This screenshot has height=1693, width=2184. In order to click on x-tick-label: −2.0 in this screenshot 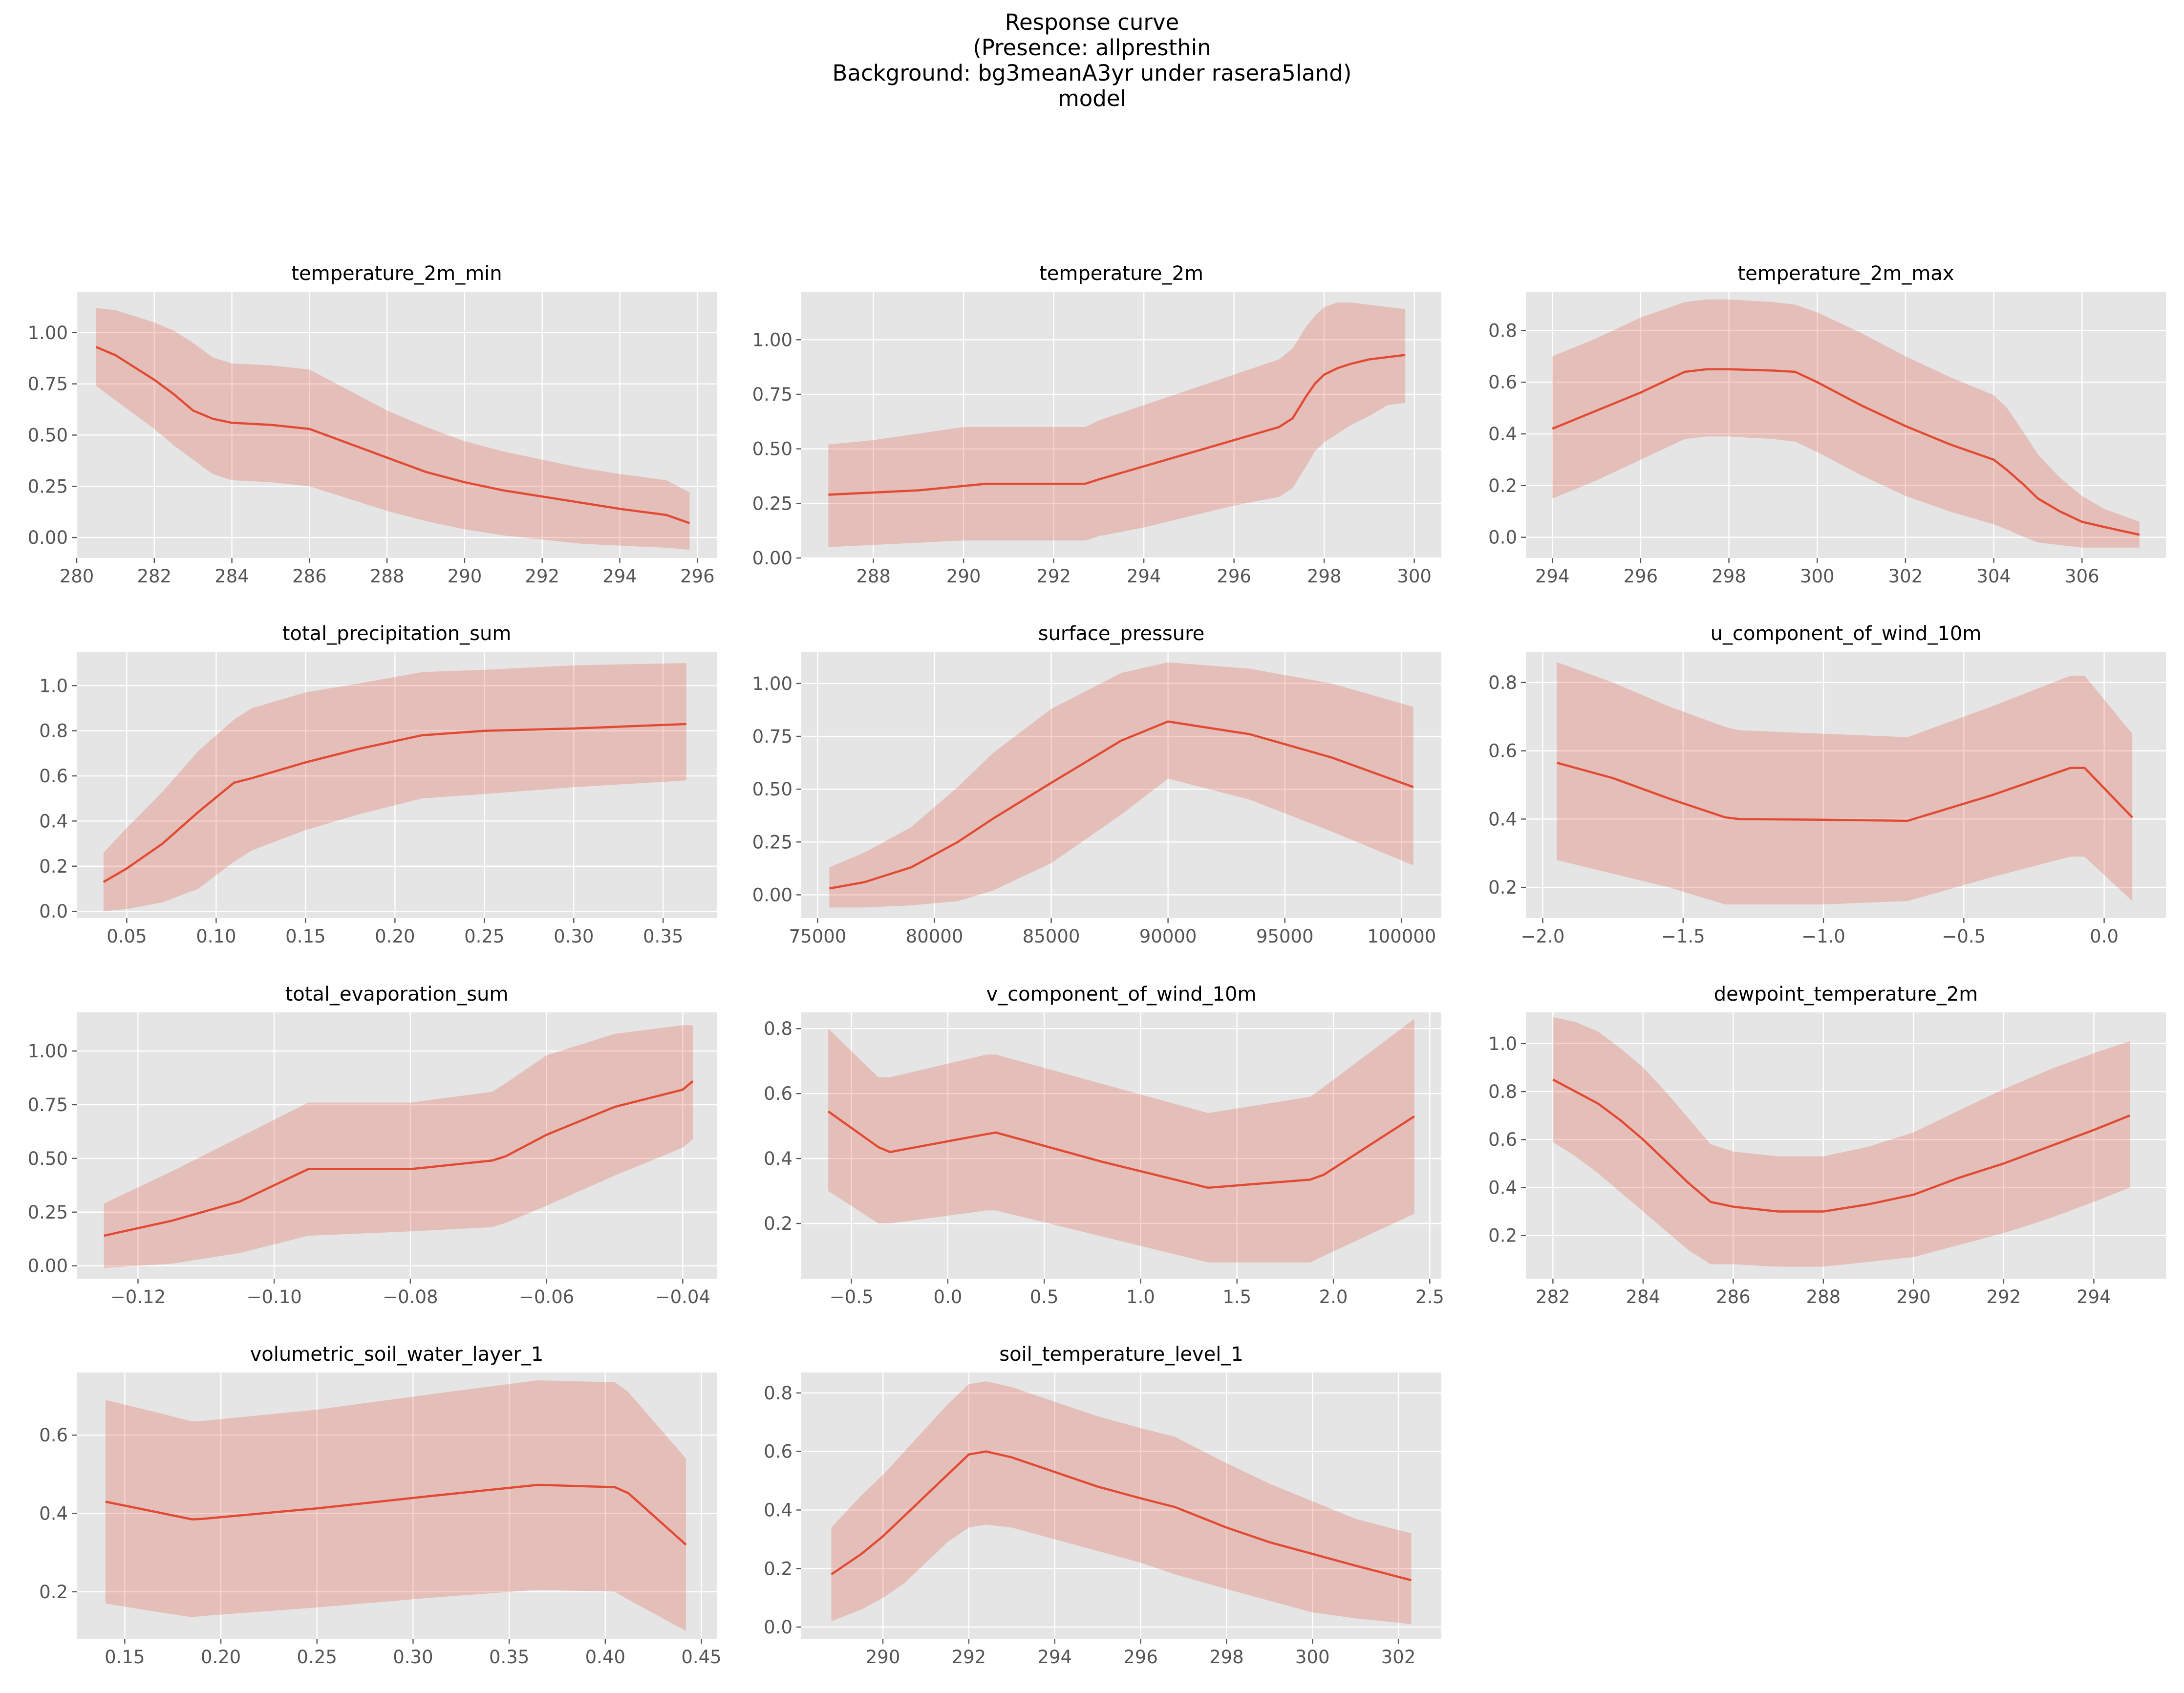, I will do `click(1543, 936)`.